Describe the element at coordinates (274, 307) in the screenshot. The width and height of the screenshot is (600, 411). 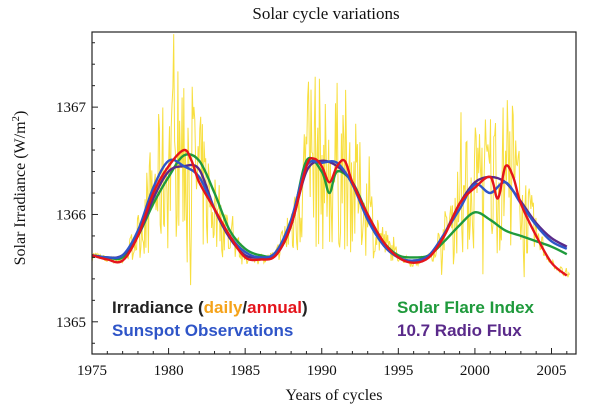
I see `legend-irradiance-annual: annual` at that location.